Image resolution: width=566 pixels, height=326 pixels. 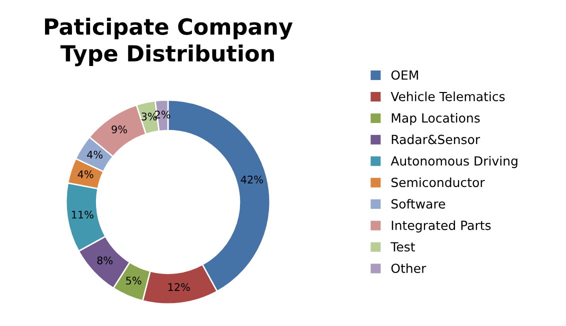 I want to click on data-label: 11%, so click(x=83, y=214).